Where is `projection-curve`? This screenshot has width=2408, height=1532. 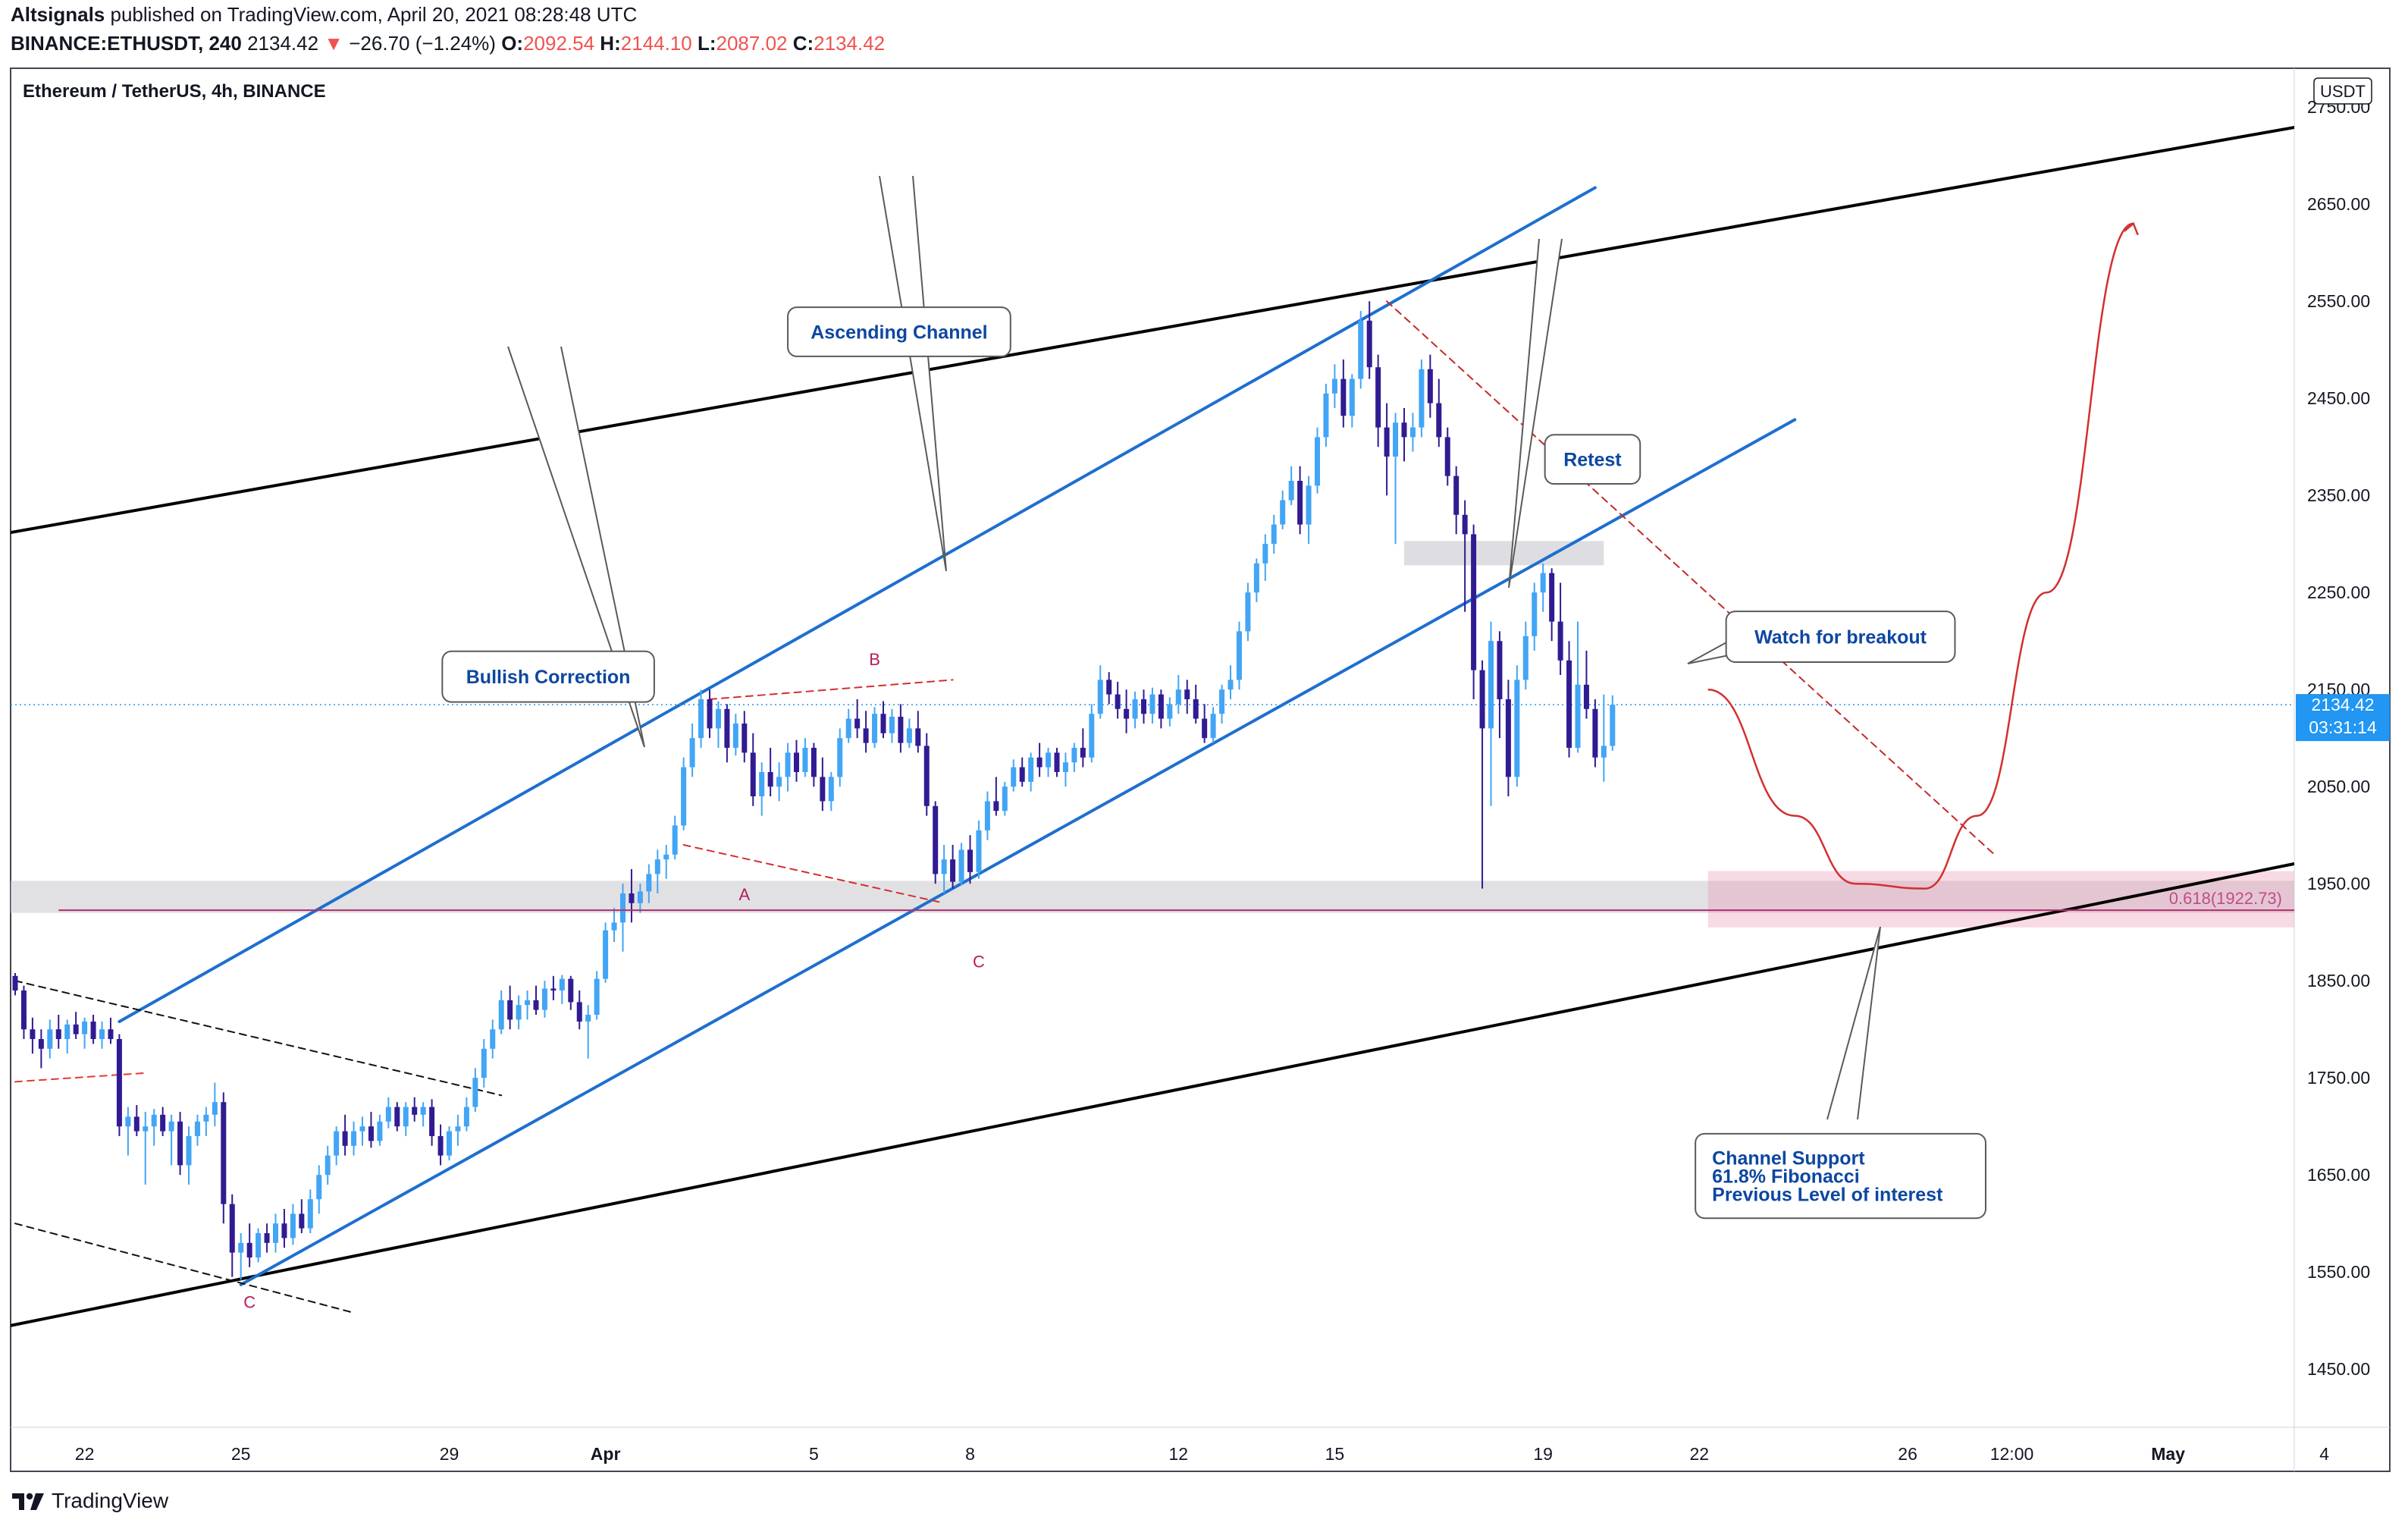
projection-curve is located at coordinates (1921, 556).